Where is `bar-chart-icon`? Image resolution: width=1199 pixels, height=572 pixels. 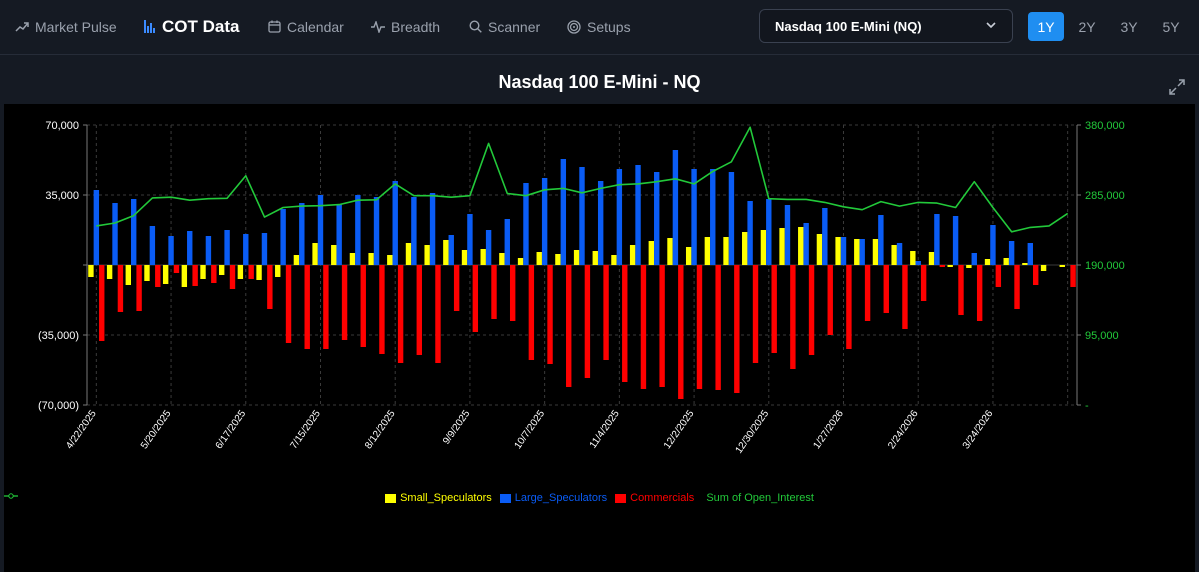 bar-chart-icon is located at coordinates (150, 26).